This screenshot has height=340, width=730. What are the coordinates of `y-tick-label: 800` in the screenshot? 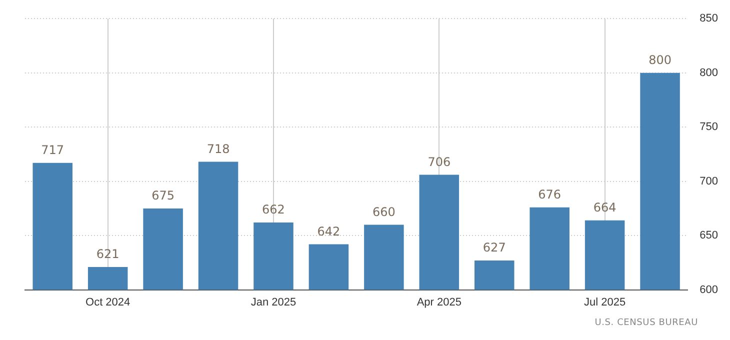 It's located at (709, 72).